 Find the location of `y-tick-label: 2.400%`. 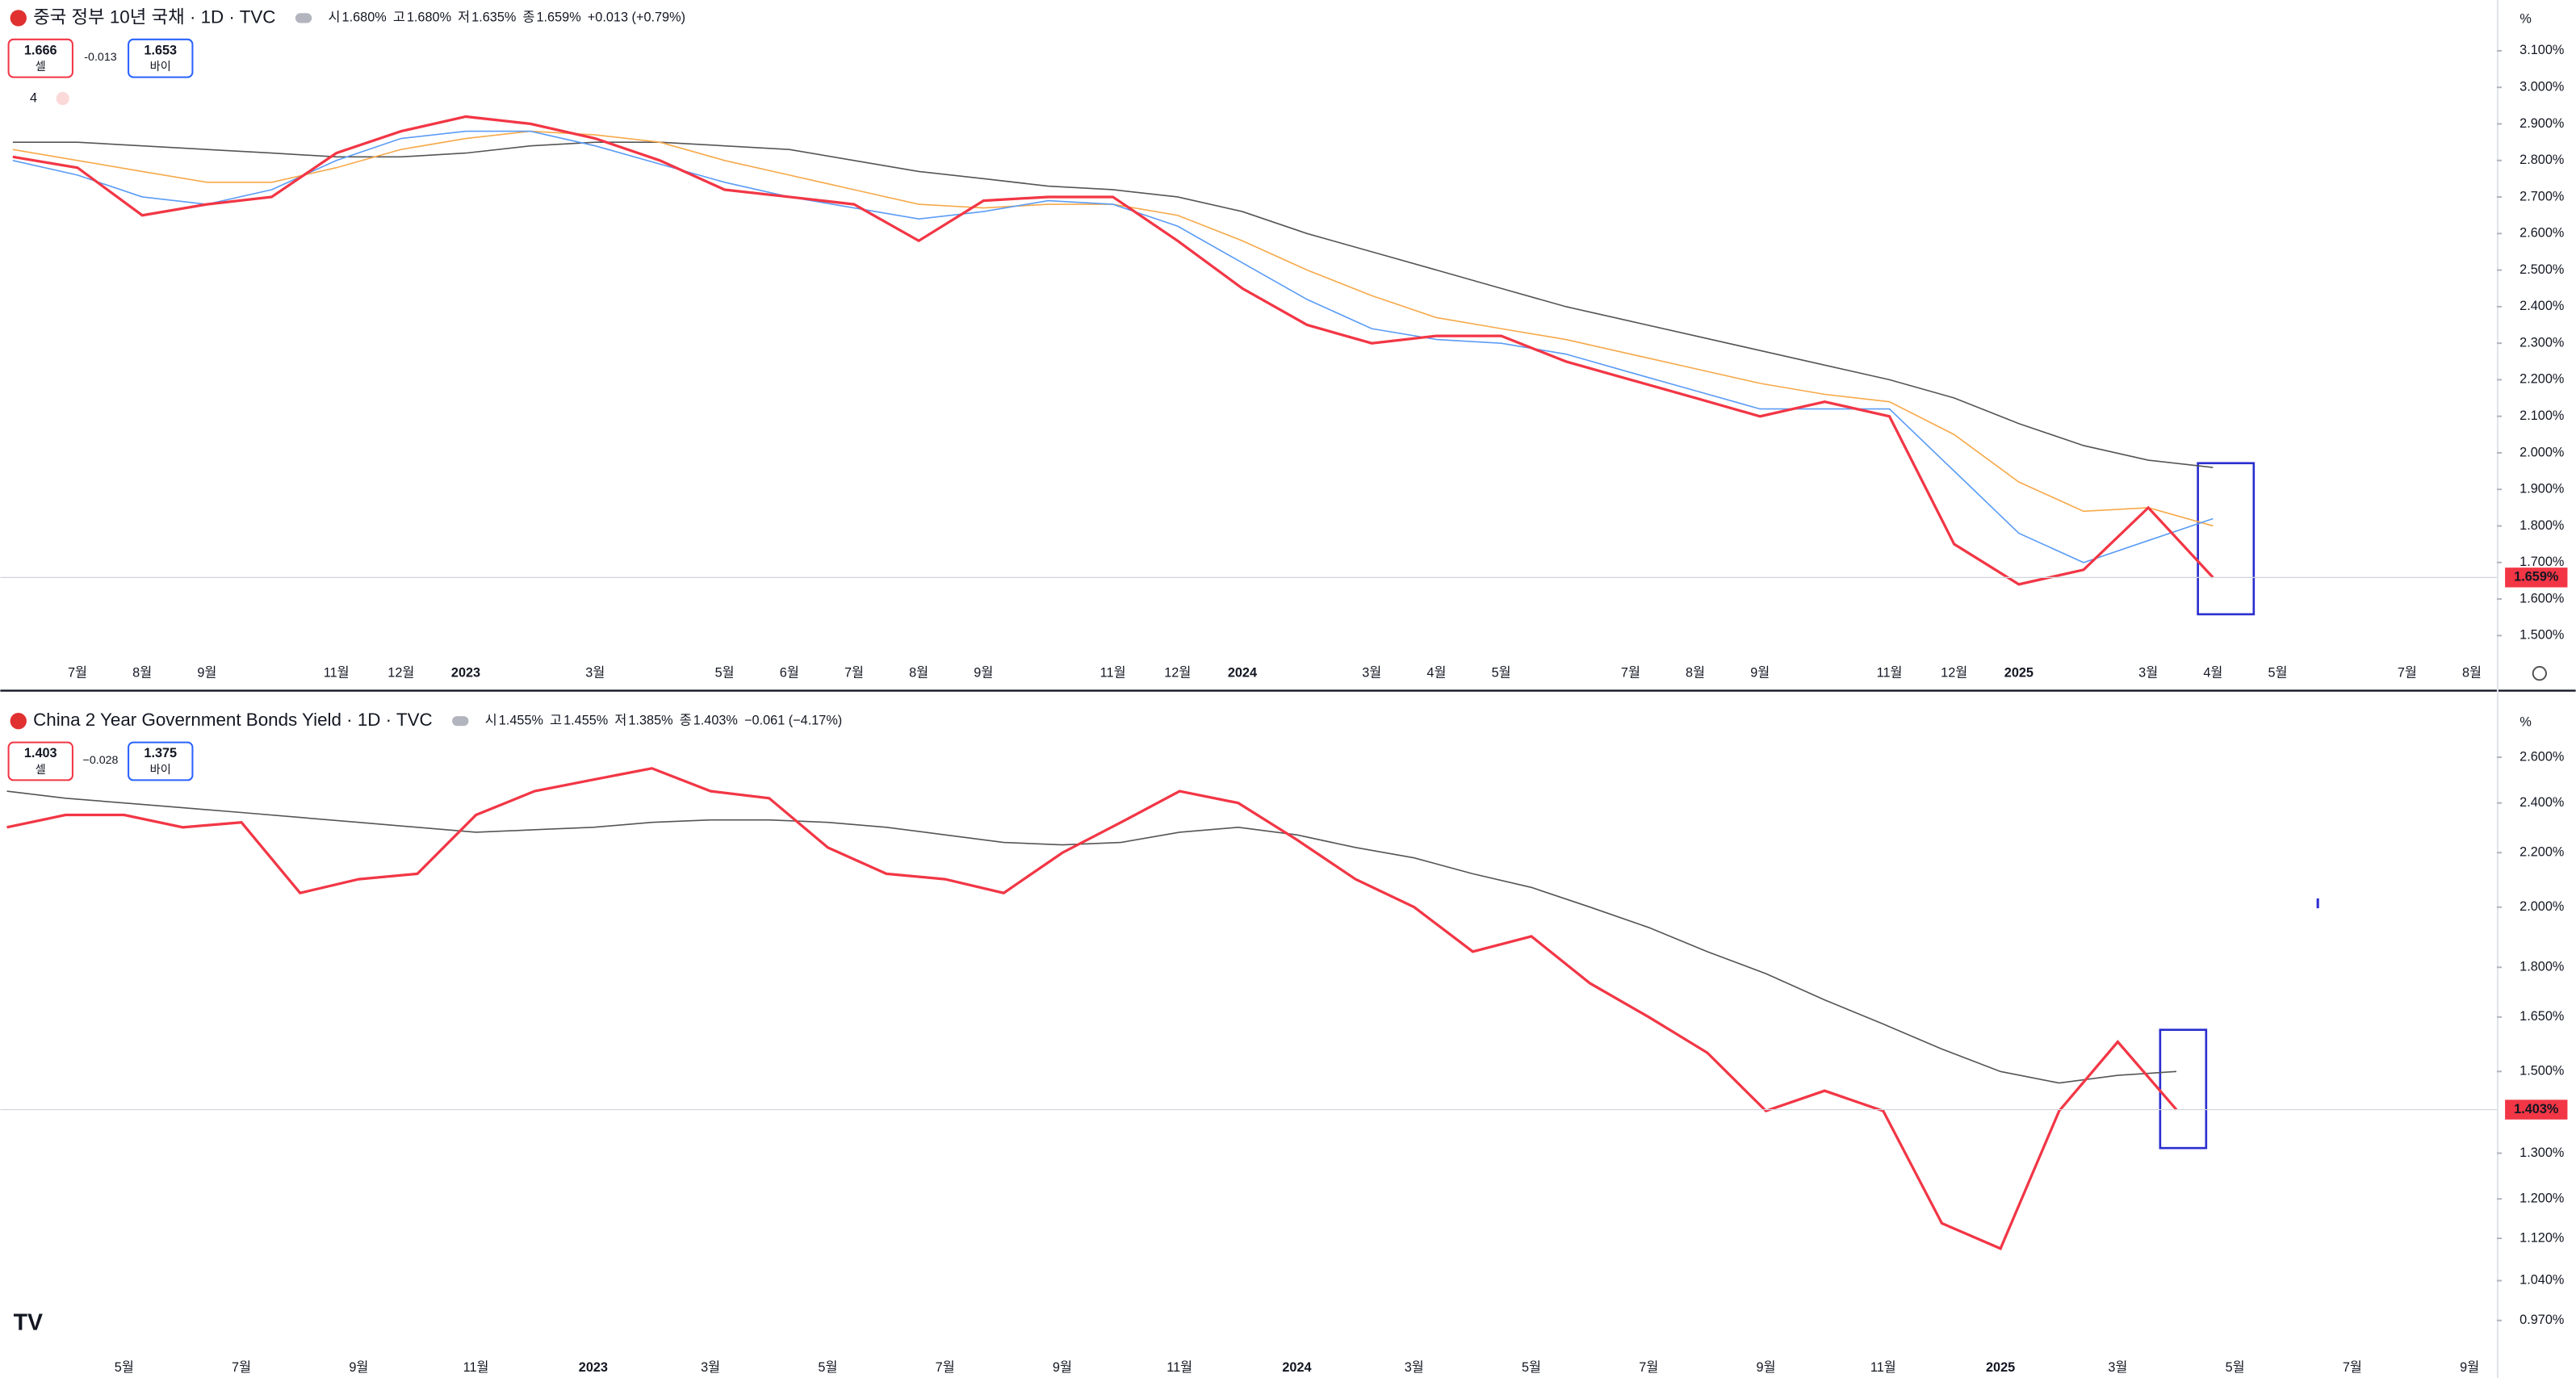

y-tick-label: 2.400% is located at coordinates (2541, 802).